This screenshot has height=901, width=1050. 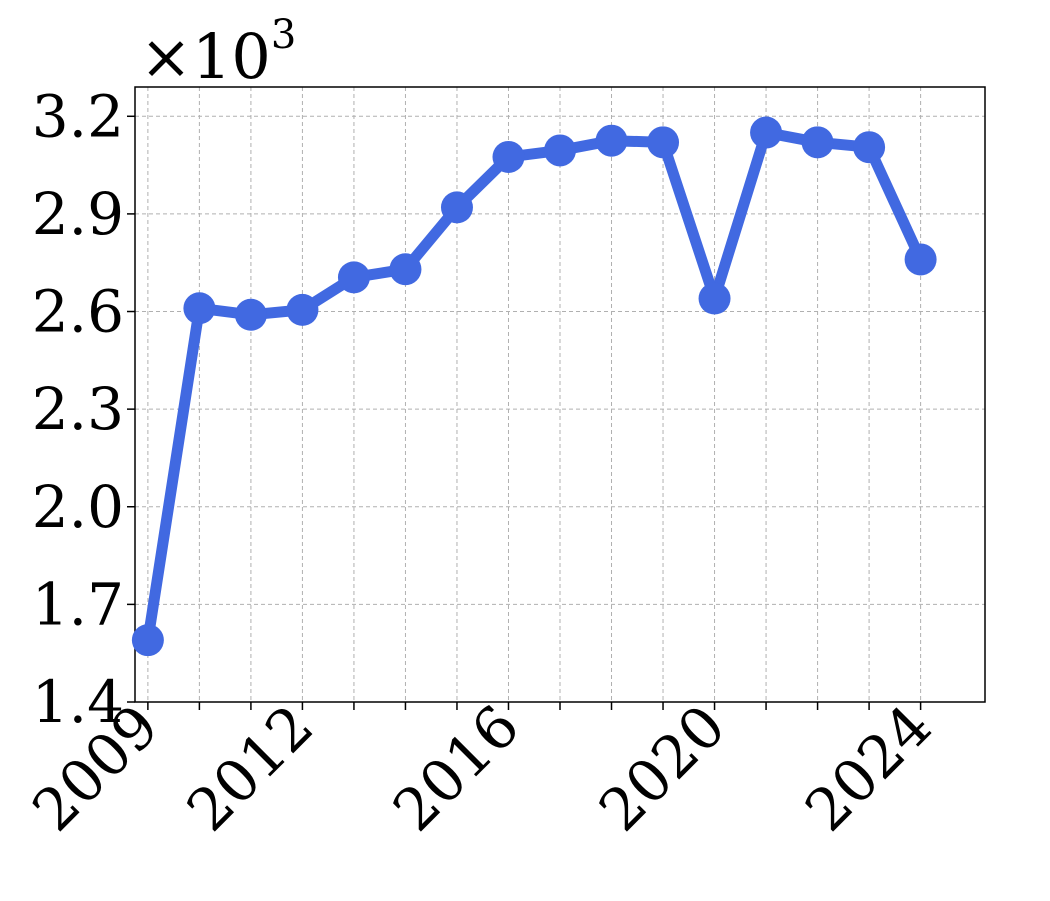 I want to click on x-axis: 2009 2012 2016 2020 2024, so click(x=481, y=768).